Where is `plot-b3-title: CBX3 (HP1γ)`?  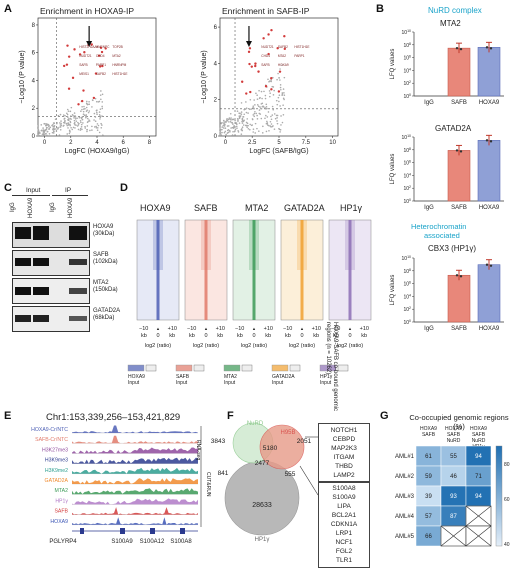 plot-b3-title: CBX3 (HP1γ) is located at coordinates (452, 248).